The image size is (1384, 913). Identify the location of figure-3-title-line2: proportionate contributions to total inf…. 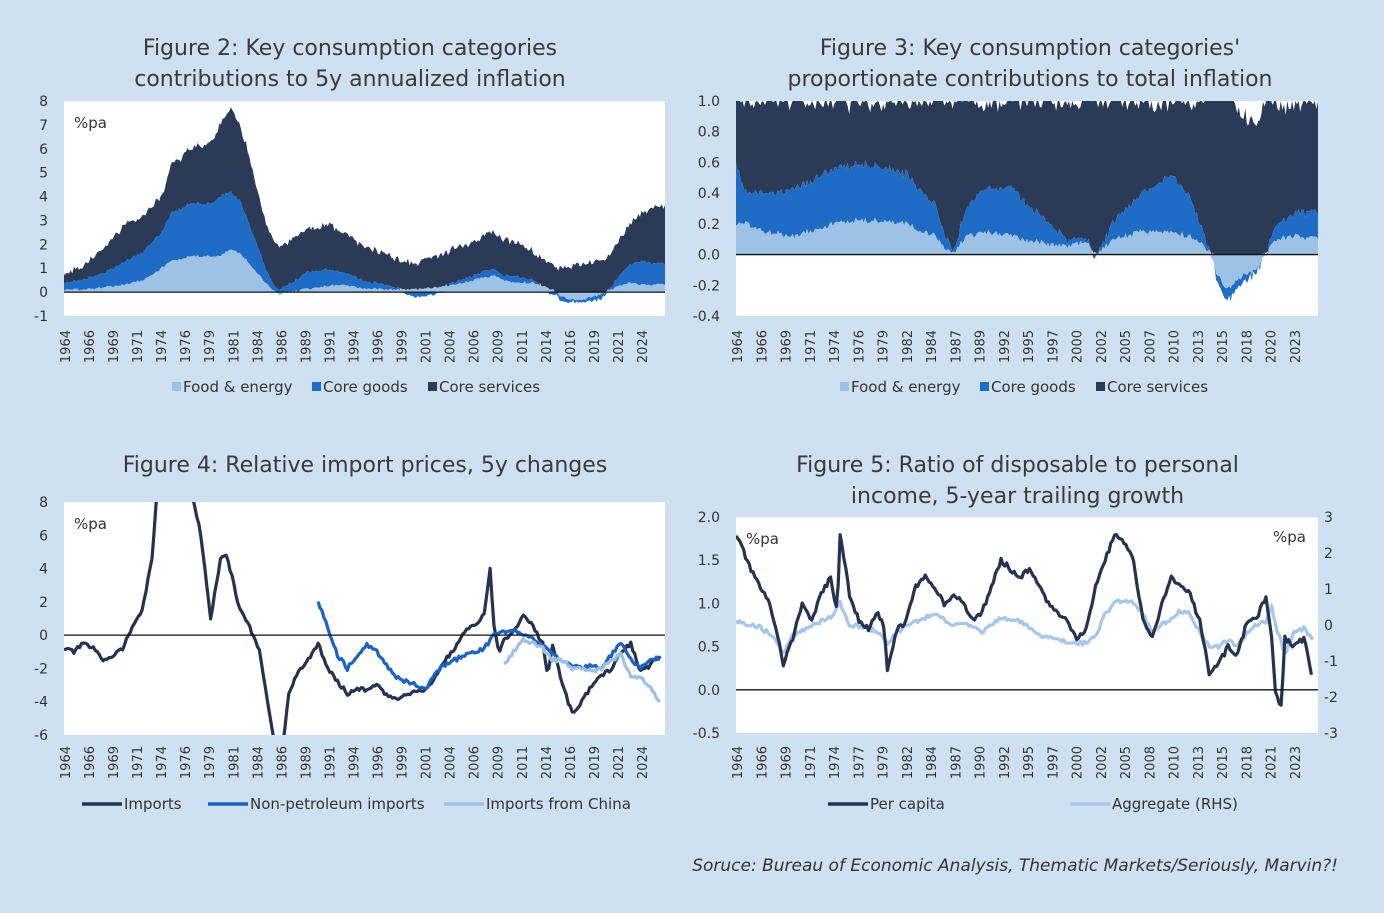
(1030, 79).